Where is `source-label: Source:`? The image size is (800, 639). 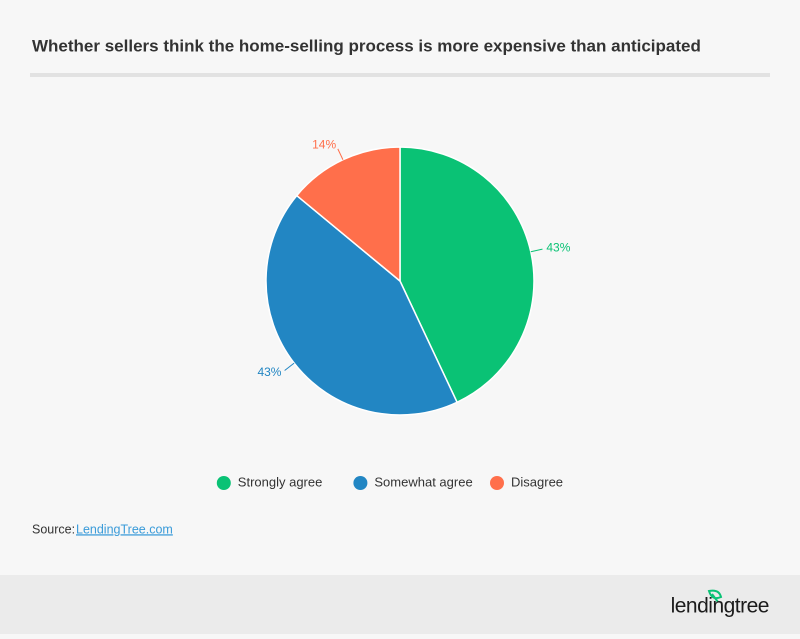
source-label: Source: is located at coordinates (53, 529).